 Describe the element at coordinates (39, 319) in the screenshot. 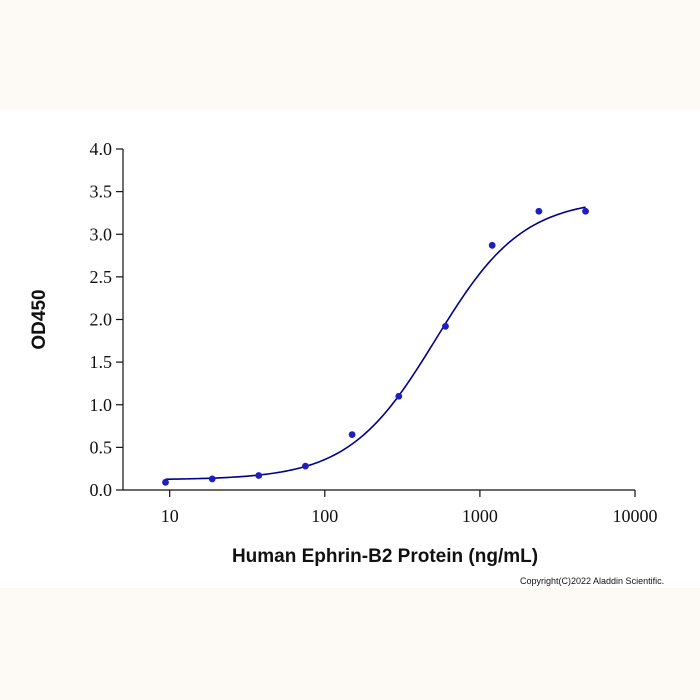

I see `y-axis-title: OD450` at that location.